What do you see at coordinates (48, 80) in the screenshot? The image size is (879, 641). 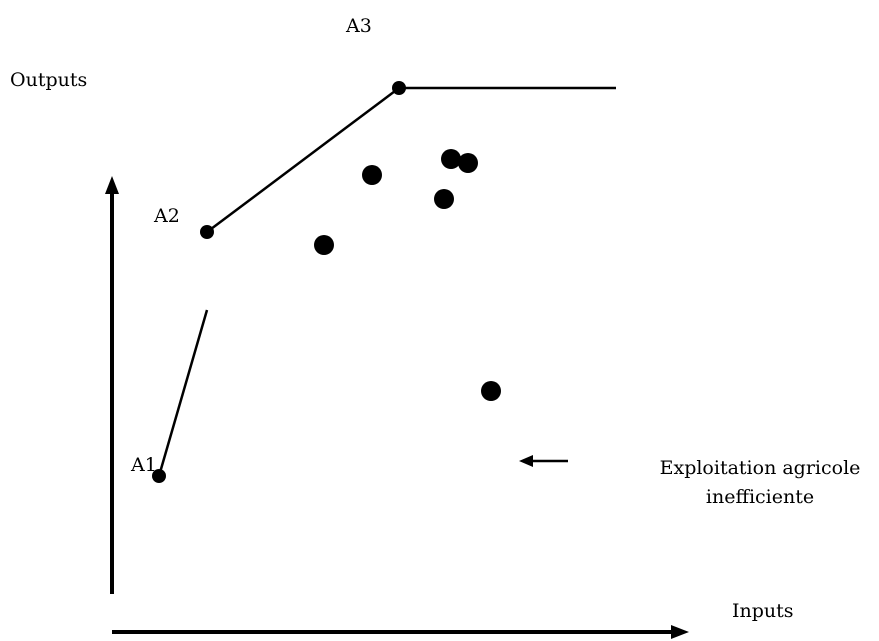 I see `y-axis-label: Outputs` at bounding box center [48, 80].